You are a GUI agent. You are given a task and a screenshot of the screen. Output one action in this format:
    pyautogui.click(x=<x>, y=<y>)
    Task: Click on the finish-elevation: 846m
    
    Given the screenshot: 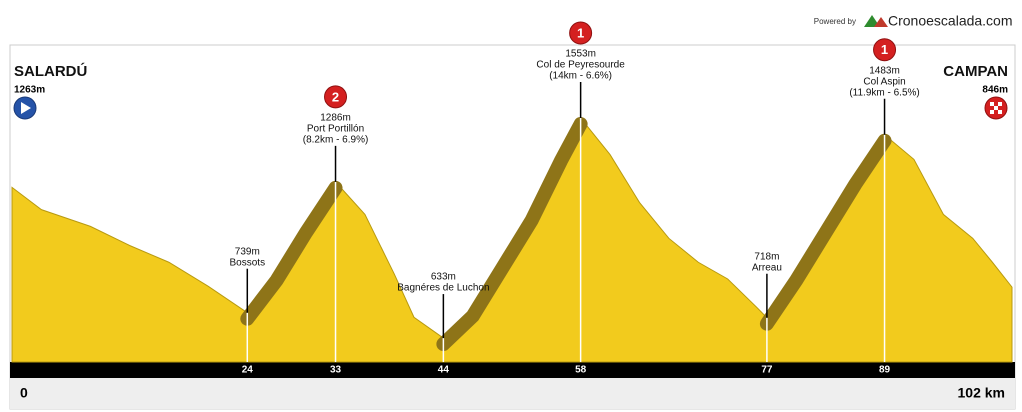 What is the action you would take?
    pyautogui.click(x=995, y=90)
    